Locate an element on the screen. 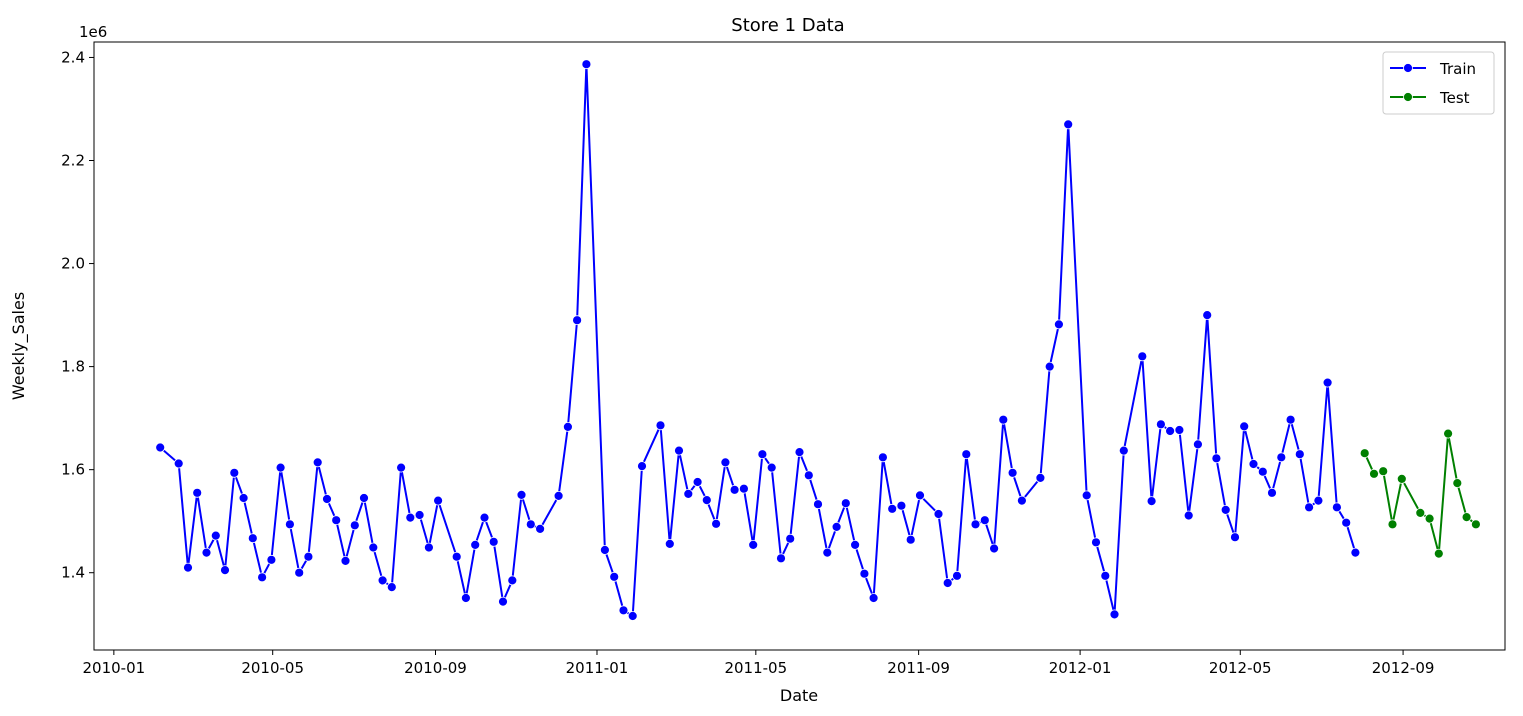 This screenshot has height=716, width=1523. x-tick-label: 2011-05 is located at coordinates (755, 668).